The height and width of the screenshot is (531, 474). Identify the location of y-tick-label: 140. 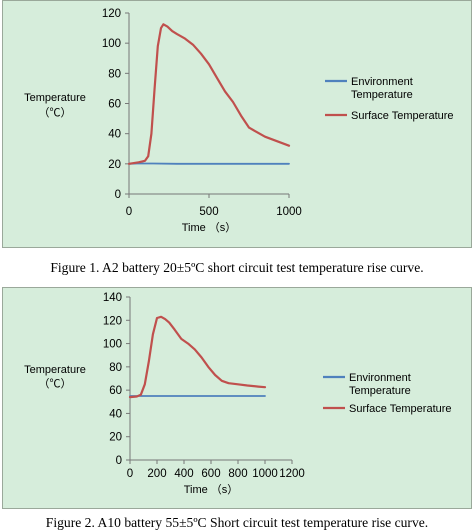
(112, 298).